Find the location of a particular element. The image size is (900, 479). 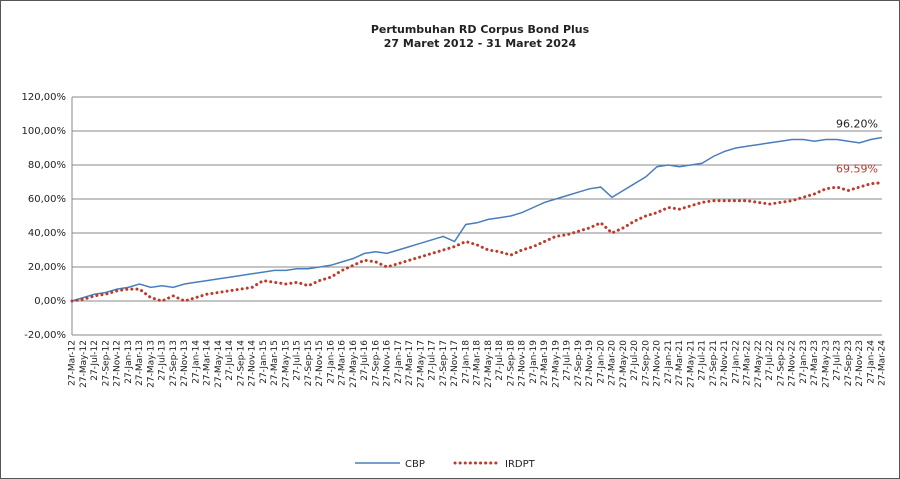

chart-subtitle: 27 Maret 2012 - 31 Maret 2024 is located at coordinates (480, 43).